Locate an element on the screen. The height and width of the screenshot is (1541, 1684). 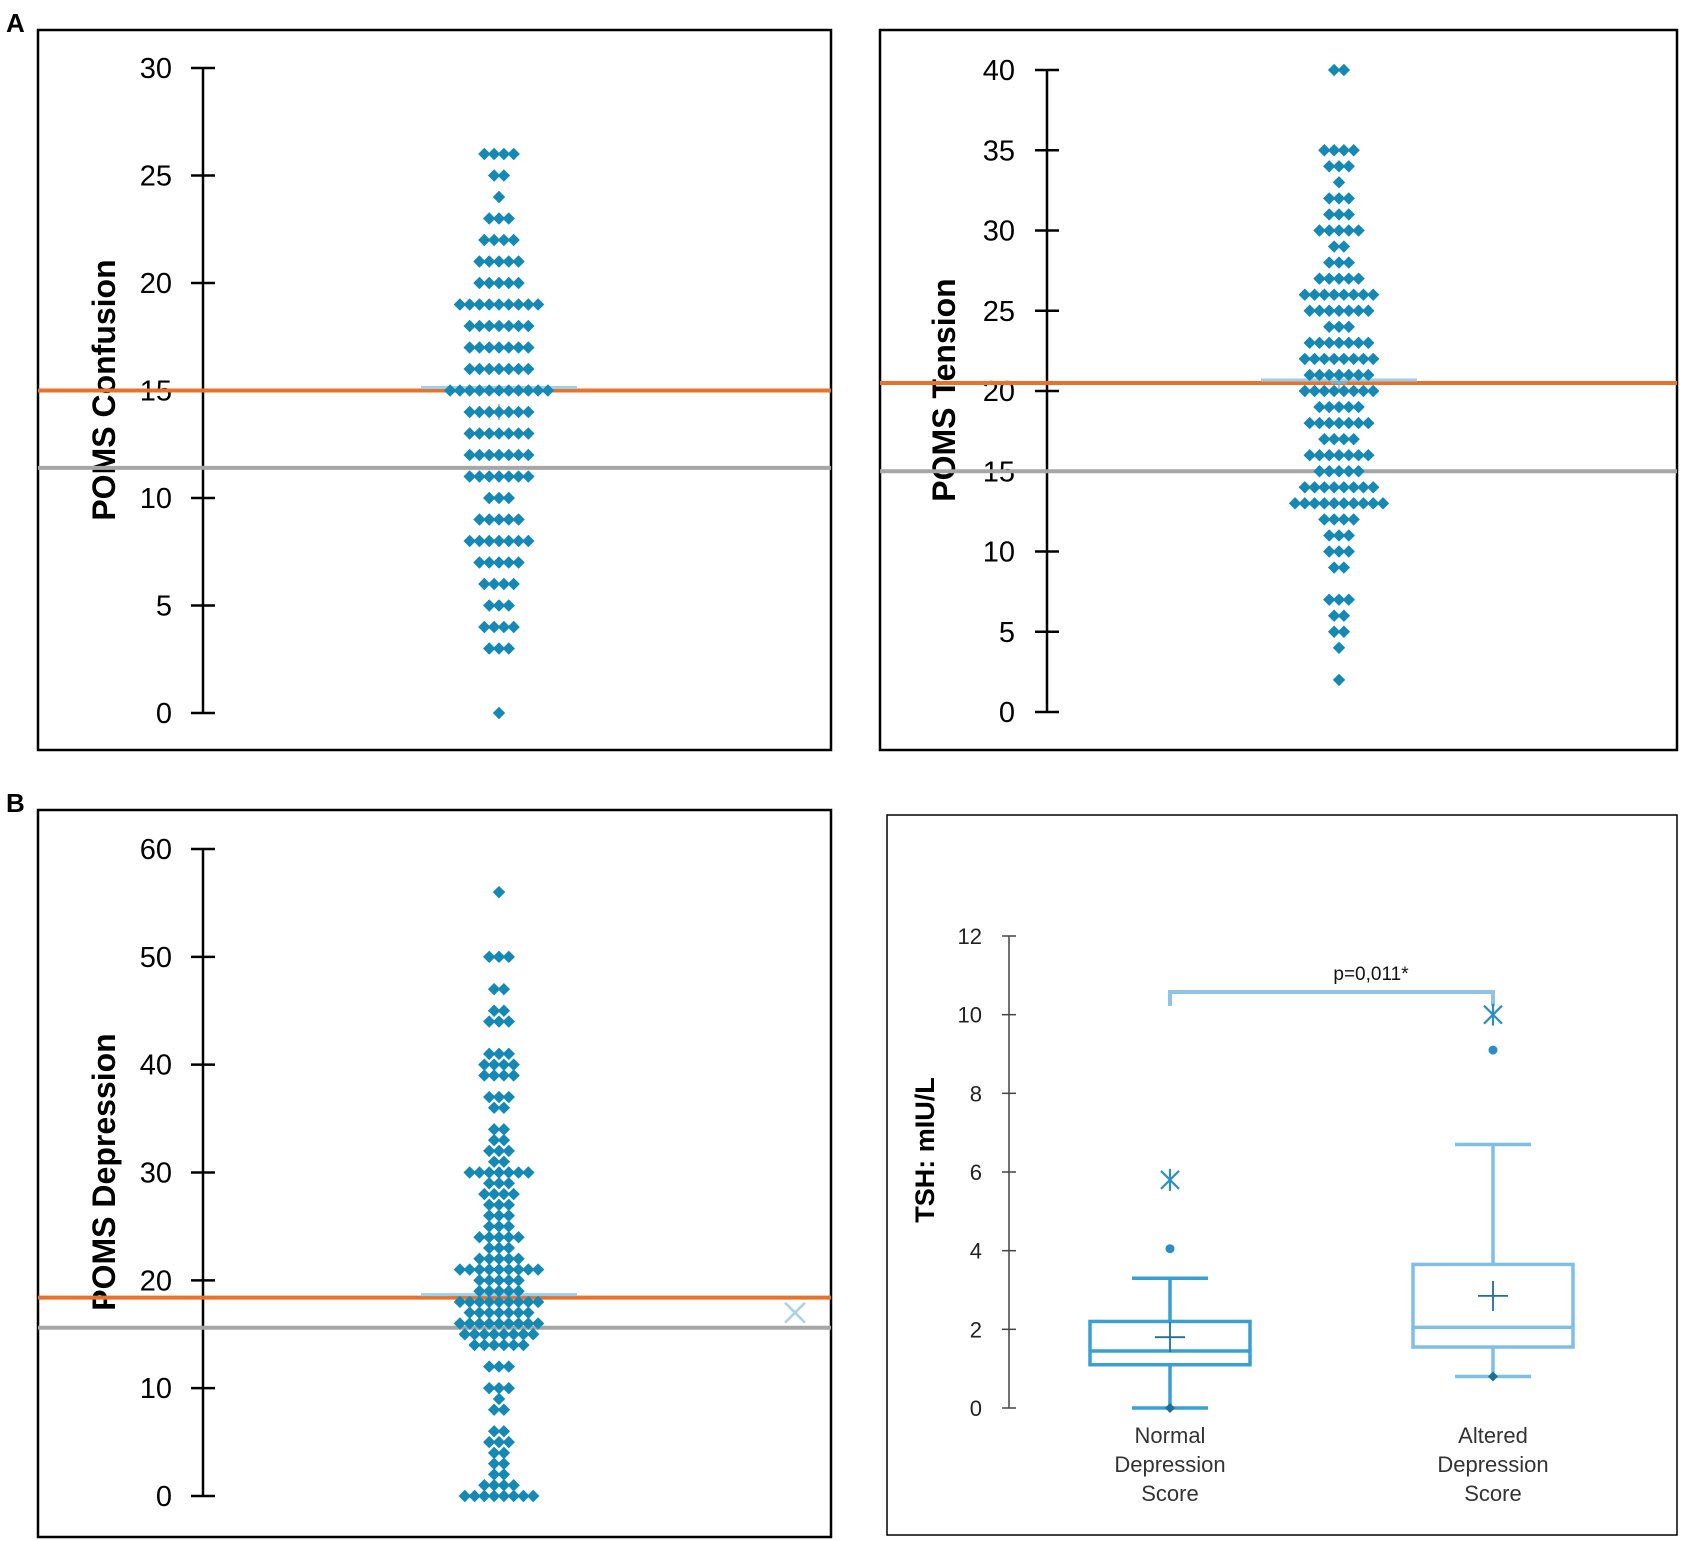
y-tick-label: 20 is located at coordinates (156, 284).